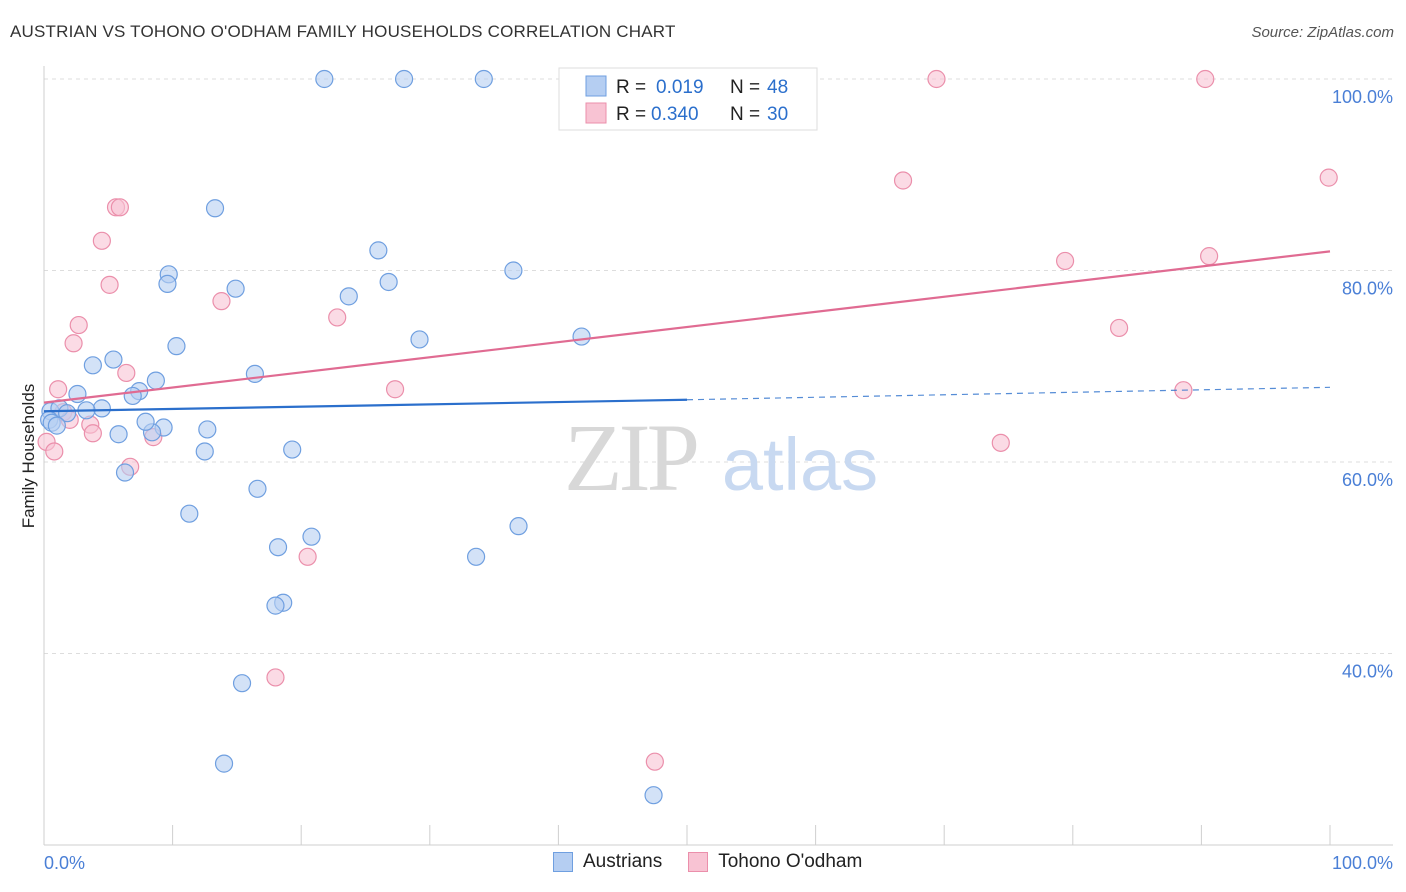 This screenshot has height=892, width=1406. What do you see at coordinates (623, 861) in the screenshot?
I see `austrians-label: Austrians` at bounding box center [623, 861].